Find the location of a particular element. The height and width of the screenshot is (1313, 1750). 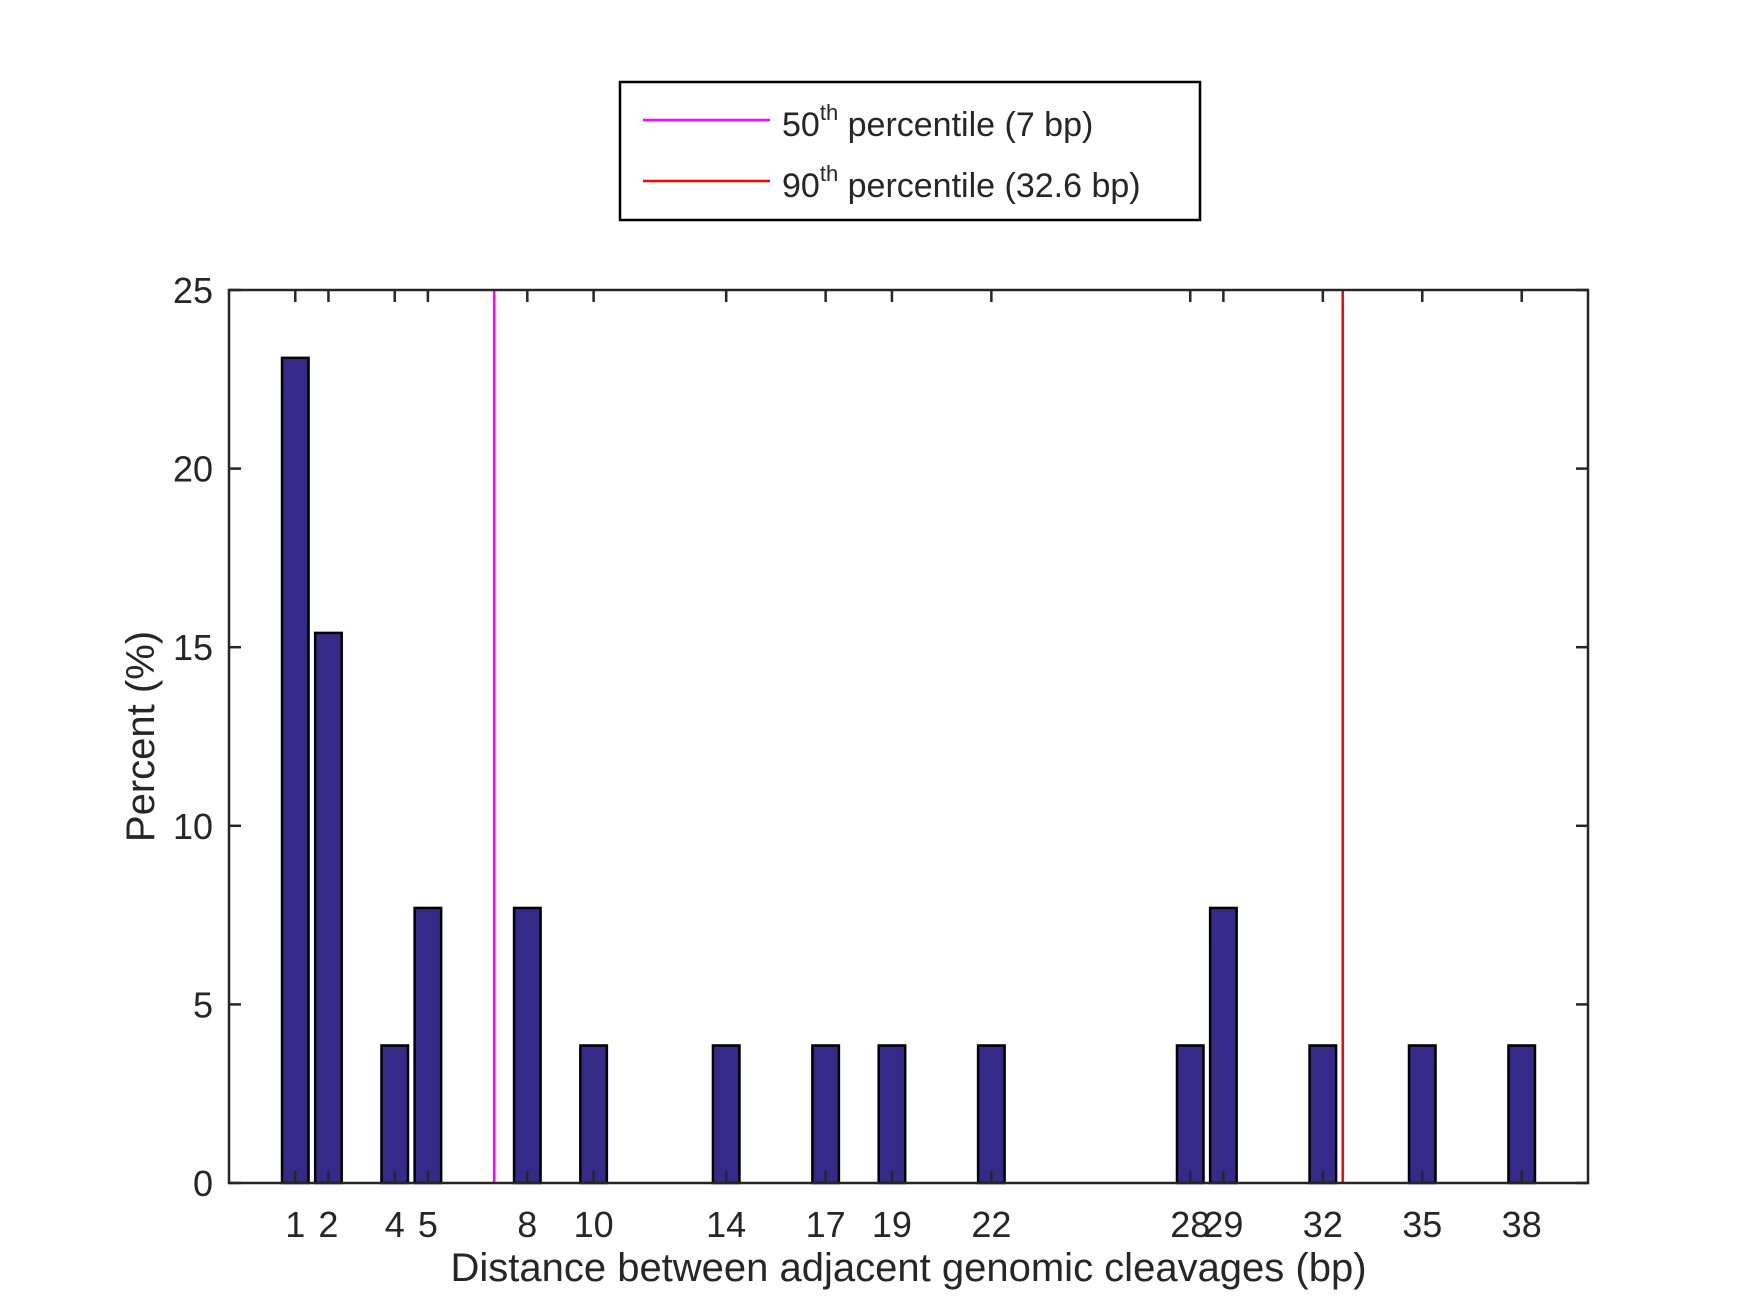

x-tick-label-35: 35 is located at coordinates (1422, 1224).